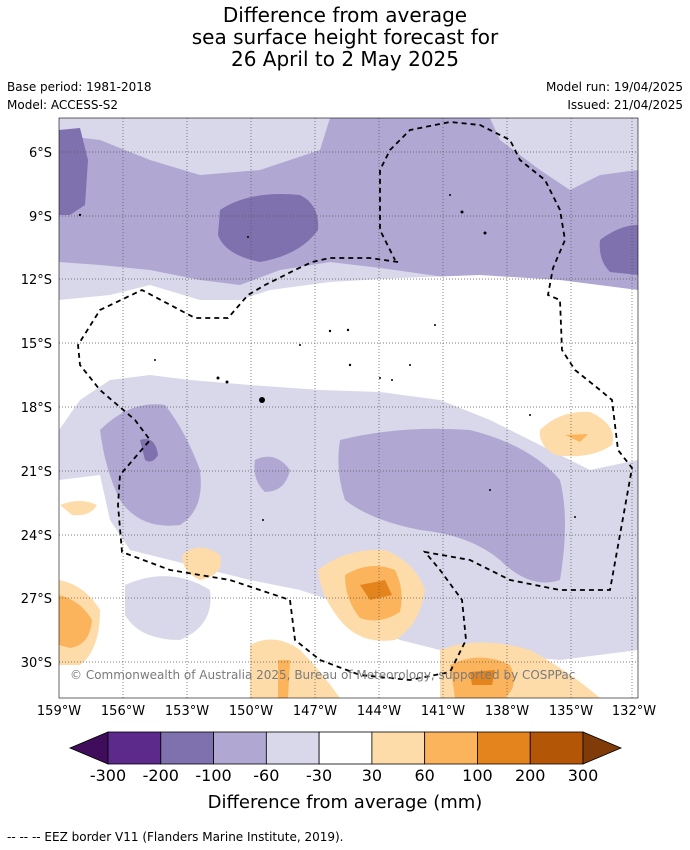 This screenshot has height=850, width=690. I want to click on field-cell-south-light, so click(168, 608).